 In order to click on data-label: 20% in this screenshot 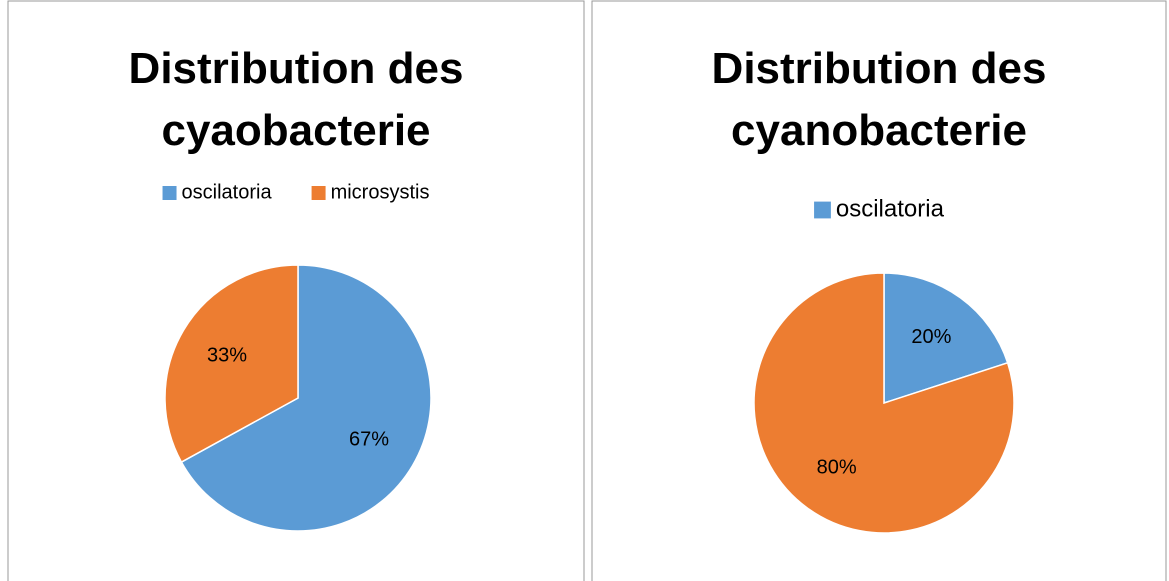, I will do `click(931, 337)`.